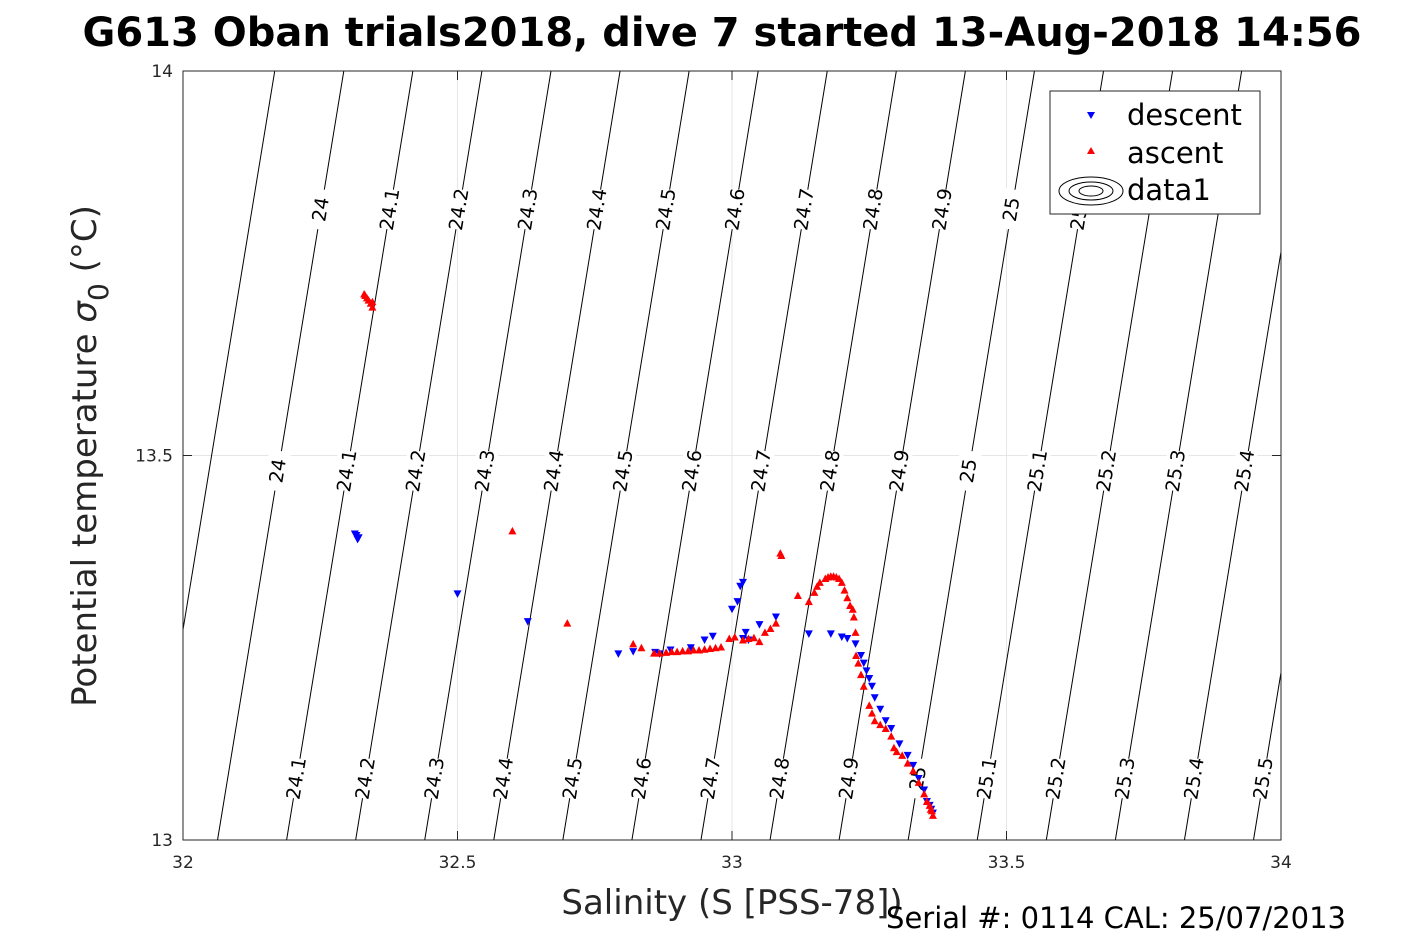 The width and height of the screenshot is (1417, 945). Describe the element at coordinates (1012, 209) in the screenshot. I see `contour-label: 25` at that location.